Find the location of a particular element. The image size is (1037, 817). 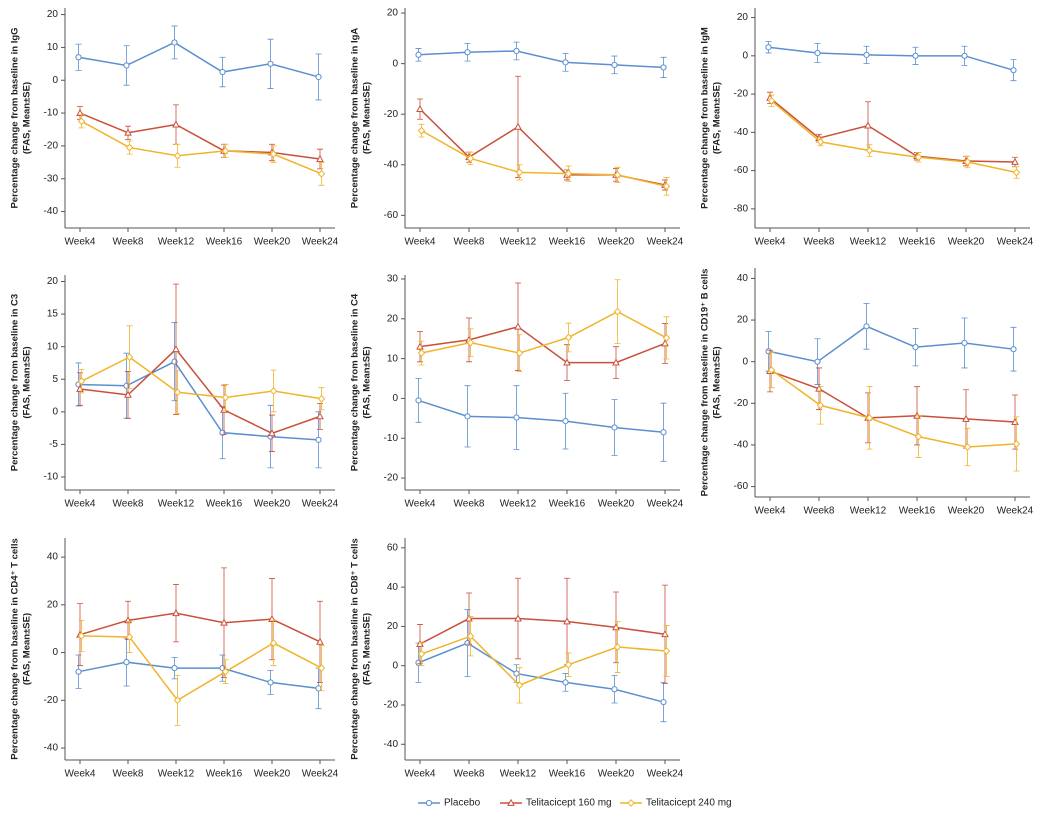

y-tick-label: -10 is located at coordinates (391, 438).